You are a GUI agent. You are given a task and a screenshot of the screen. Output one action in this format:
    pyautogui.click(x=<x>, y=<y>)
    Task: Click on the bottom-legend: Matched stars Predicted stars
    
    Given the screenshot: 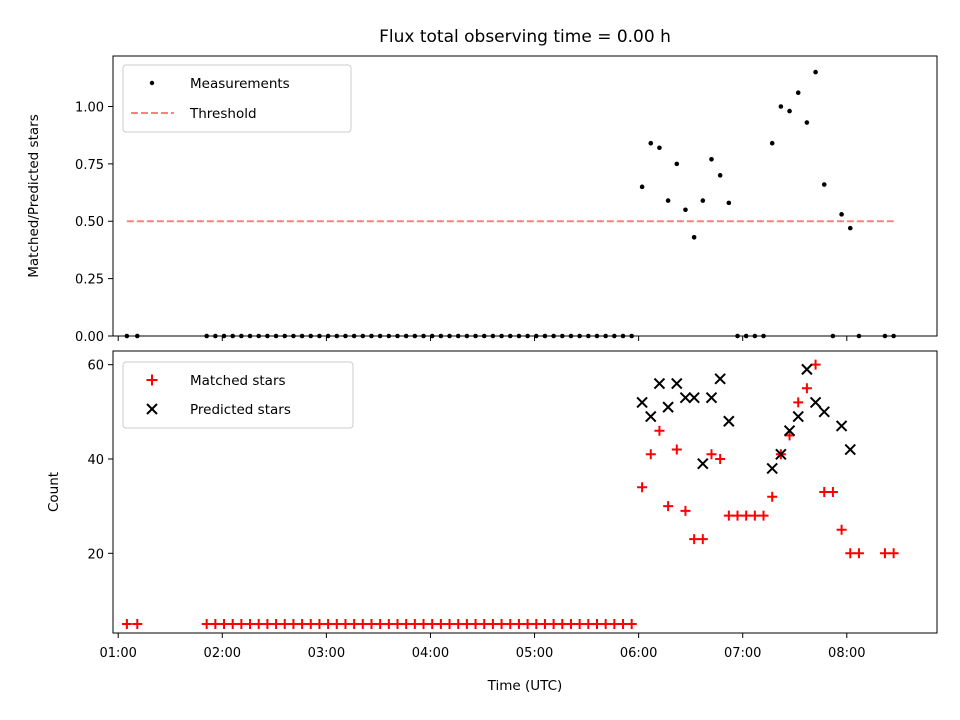 What is the action you would take?
    pyautogui.click(x=238, y=395)
    